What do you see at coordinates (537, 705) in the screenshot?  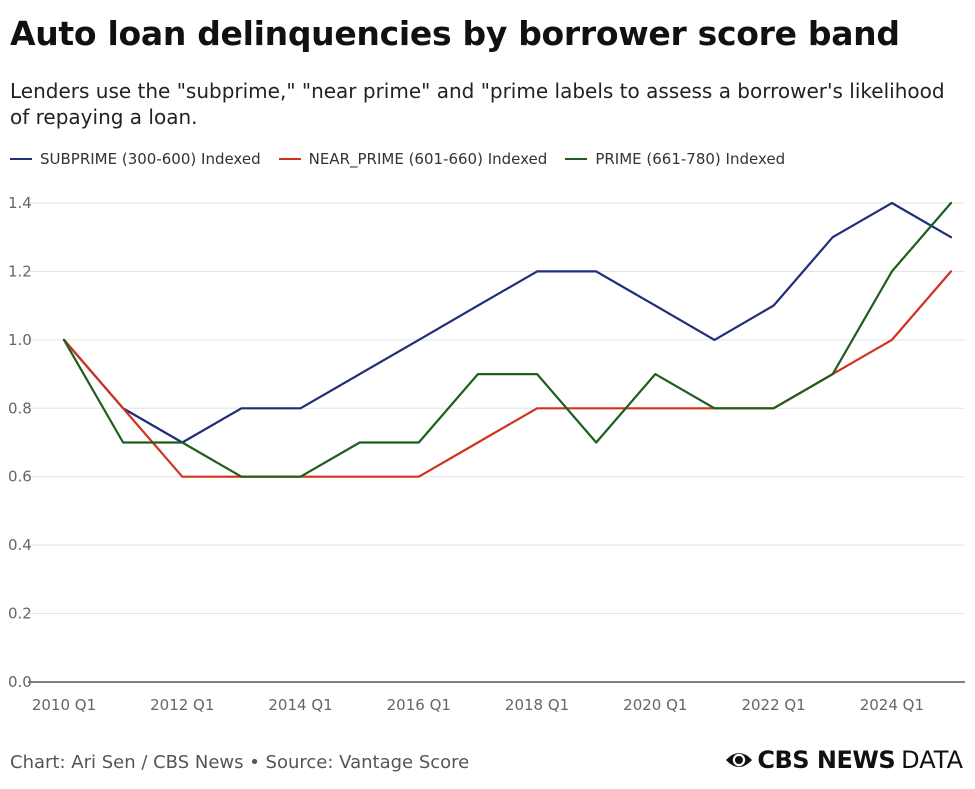 I see `x-tick-label: 2018 Q1` at bounding box center [537, 705].